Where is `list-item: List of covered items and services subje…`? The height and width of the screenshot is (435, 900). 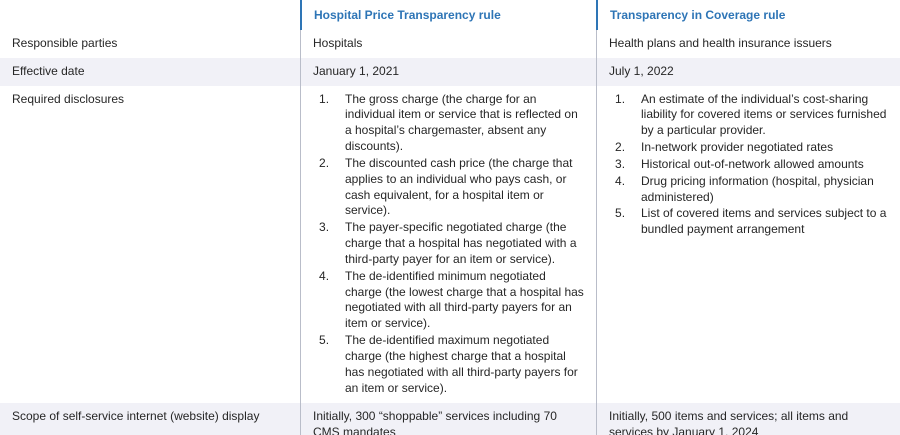 list-item: List of covered items and services subje… is located at coordinates (764, 221).